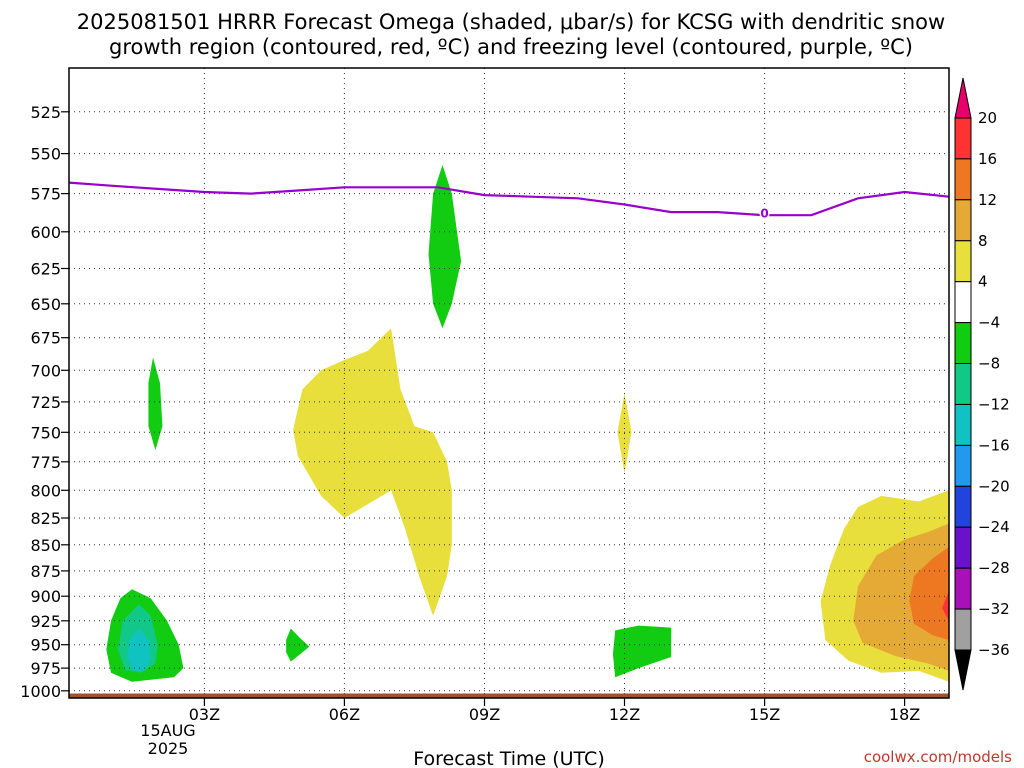 This screenshot has height=768, width=1024. What do you see at coordinates (45, 112) in the screenshot?
I see `y-tick-label-525: 525` at bounding box center [45, 112].